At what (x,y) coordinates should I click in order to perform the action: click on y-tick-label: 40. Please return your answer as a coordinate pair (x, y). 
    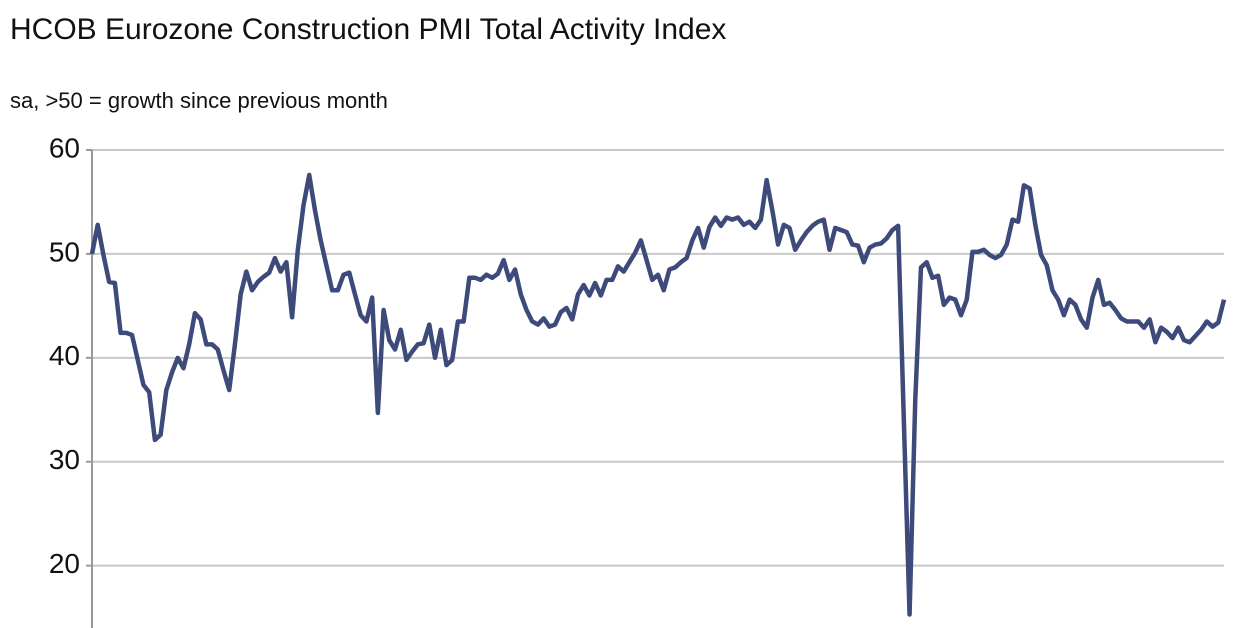
    Looking at the image, I should click on (64, 355).